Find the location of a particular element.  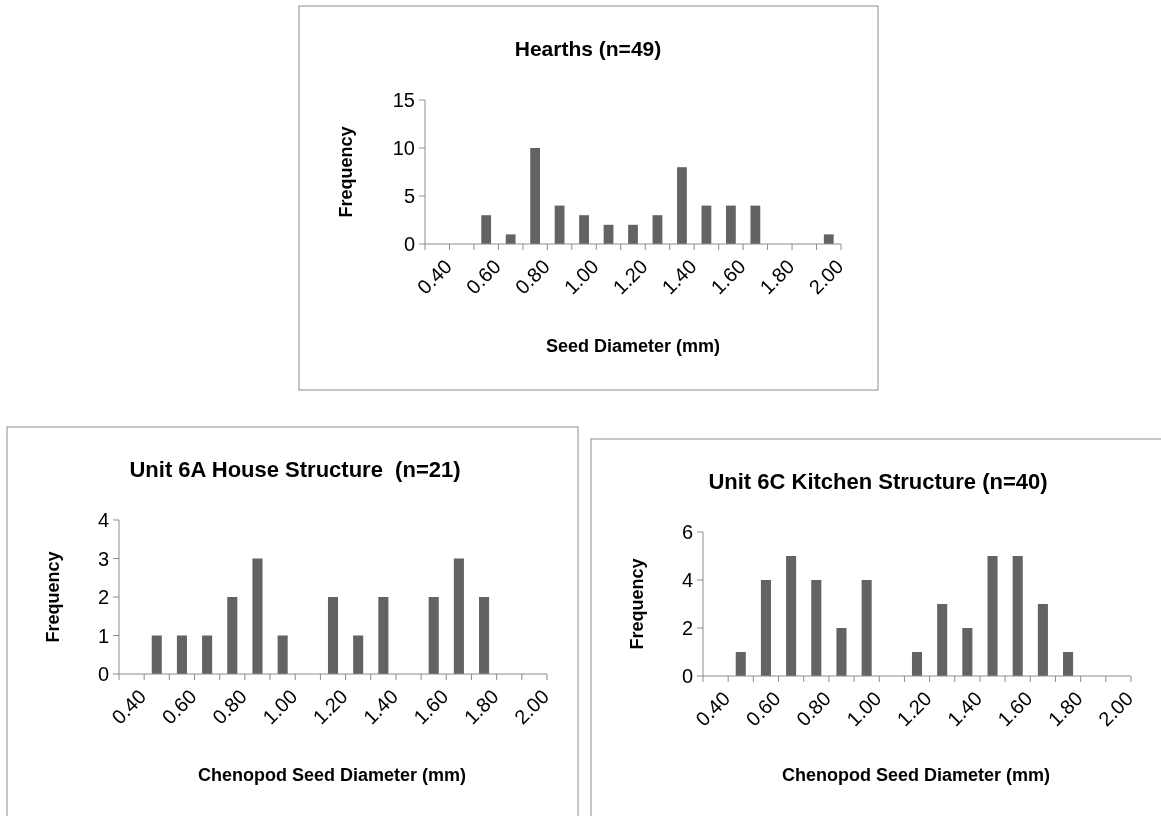

y-tick-label: 15 is located at coordinates (403, 100).